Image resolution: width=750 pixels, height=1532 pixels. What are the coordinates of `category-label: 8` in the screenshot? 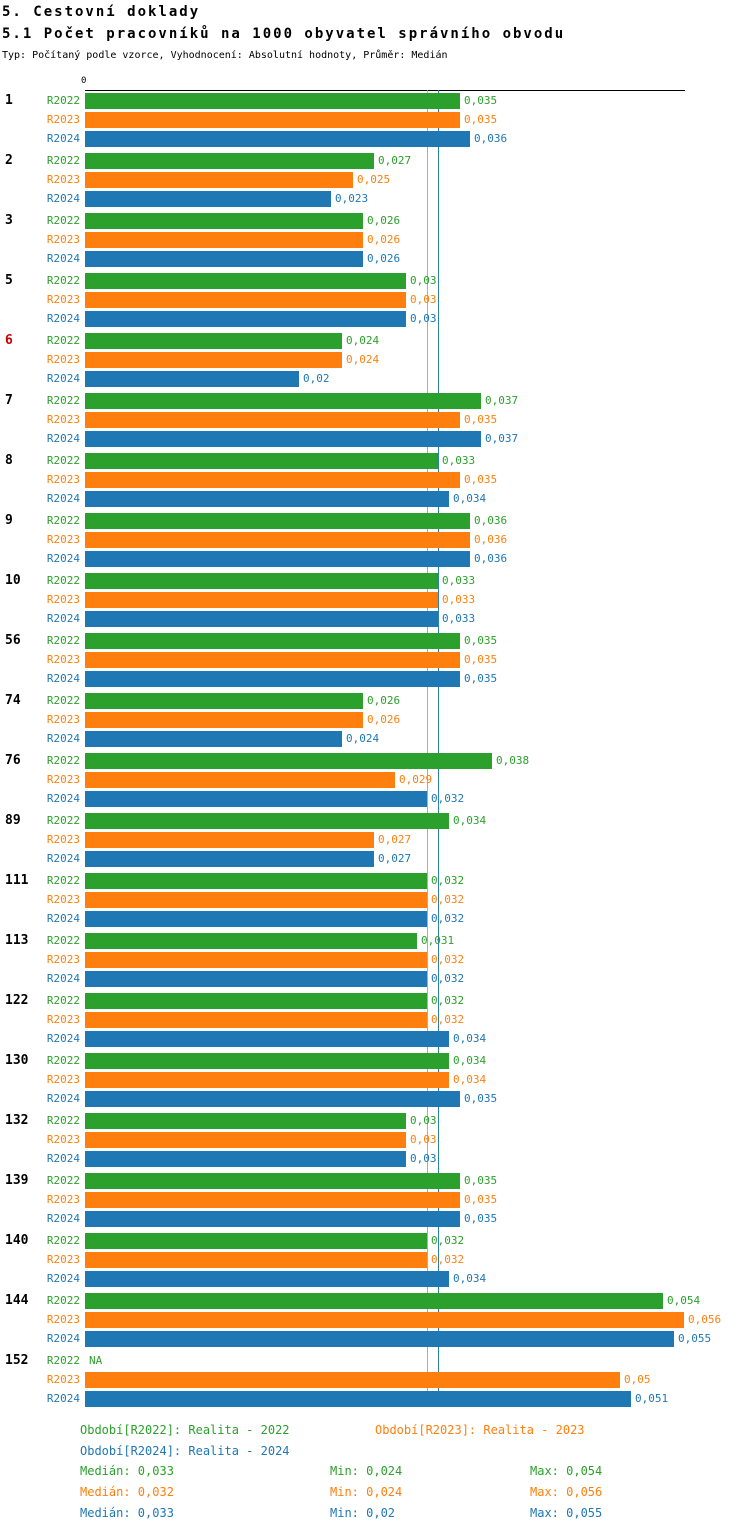 It's located at (9, 460).